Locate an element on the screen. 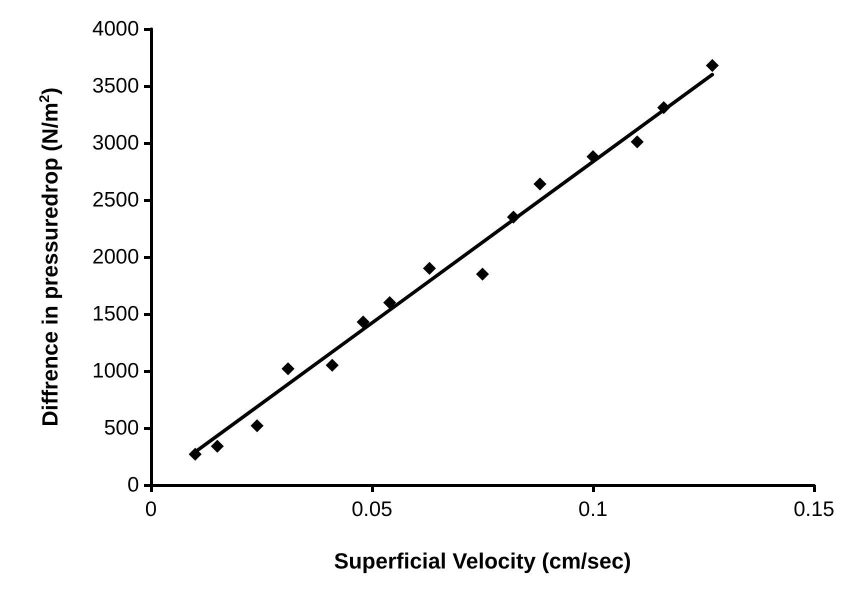 This screenshot has width=846, height=601. x-tick-label: 0.1 is located at coordinates (593, 509).